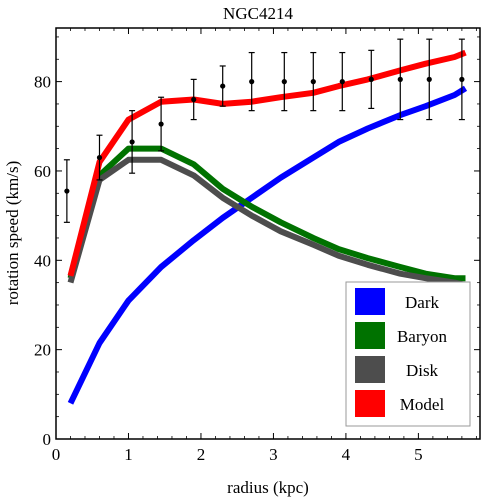 The height and width of the screenshot is (500, 500). What do you see at coordinates (128, 454) in the screenshot?
I see `x-tick-label: 1` at bounding box center [128, 454].